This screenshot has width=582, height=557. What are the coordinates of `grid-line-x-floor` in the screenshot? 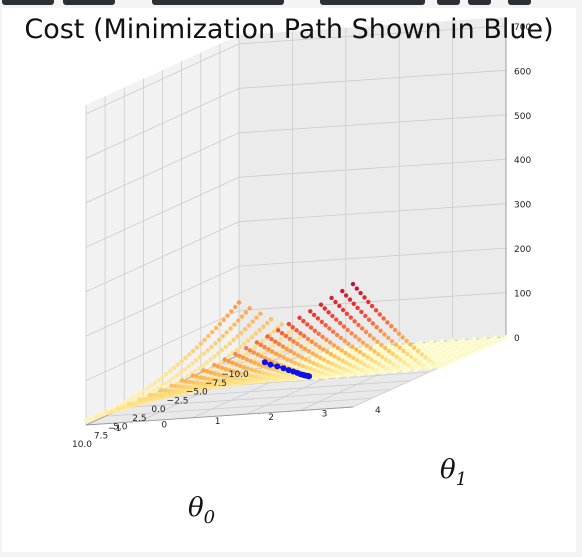 It's located at (277, 390).